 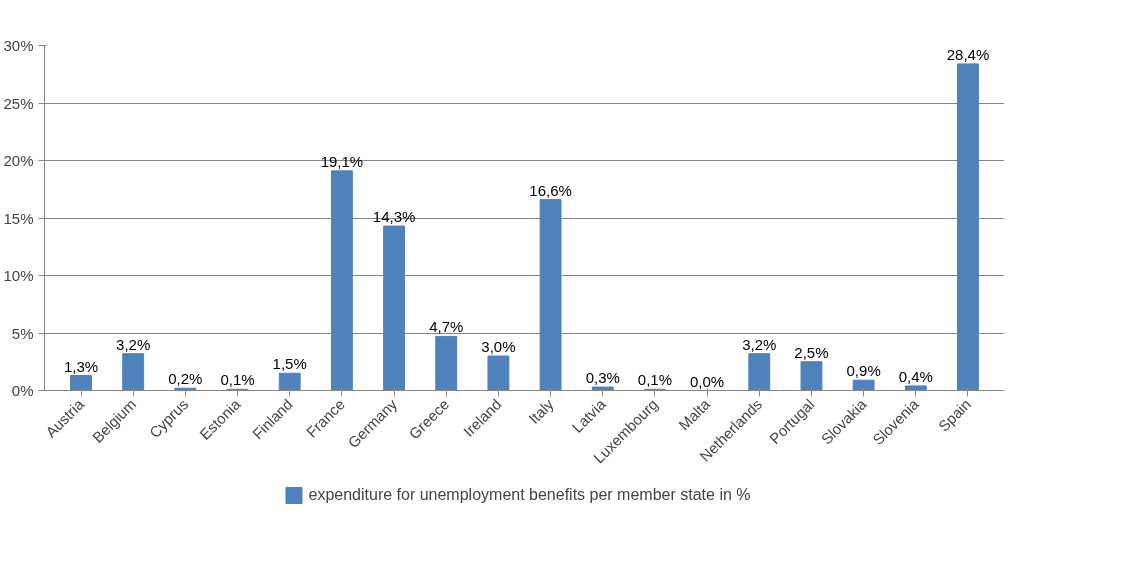 What do you see at coordinates (529, 495) in the screenshot?
I see `legend-label: expenditure for unemployment benefits per member state in %` at bounding box center [529, 495].